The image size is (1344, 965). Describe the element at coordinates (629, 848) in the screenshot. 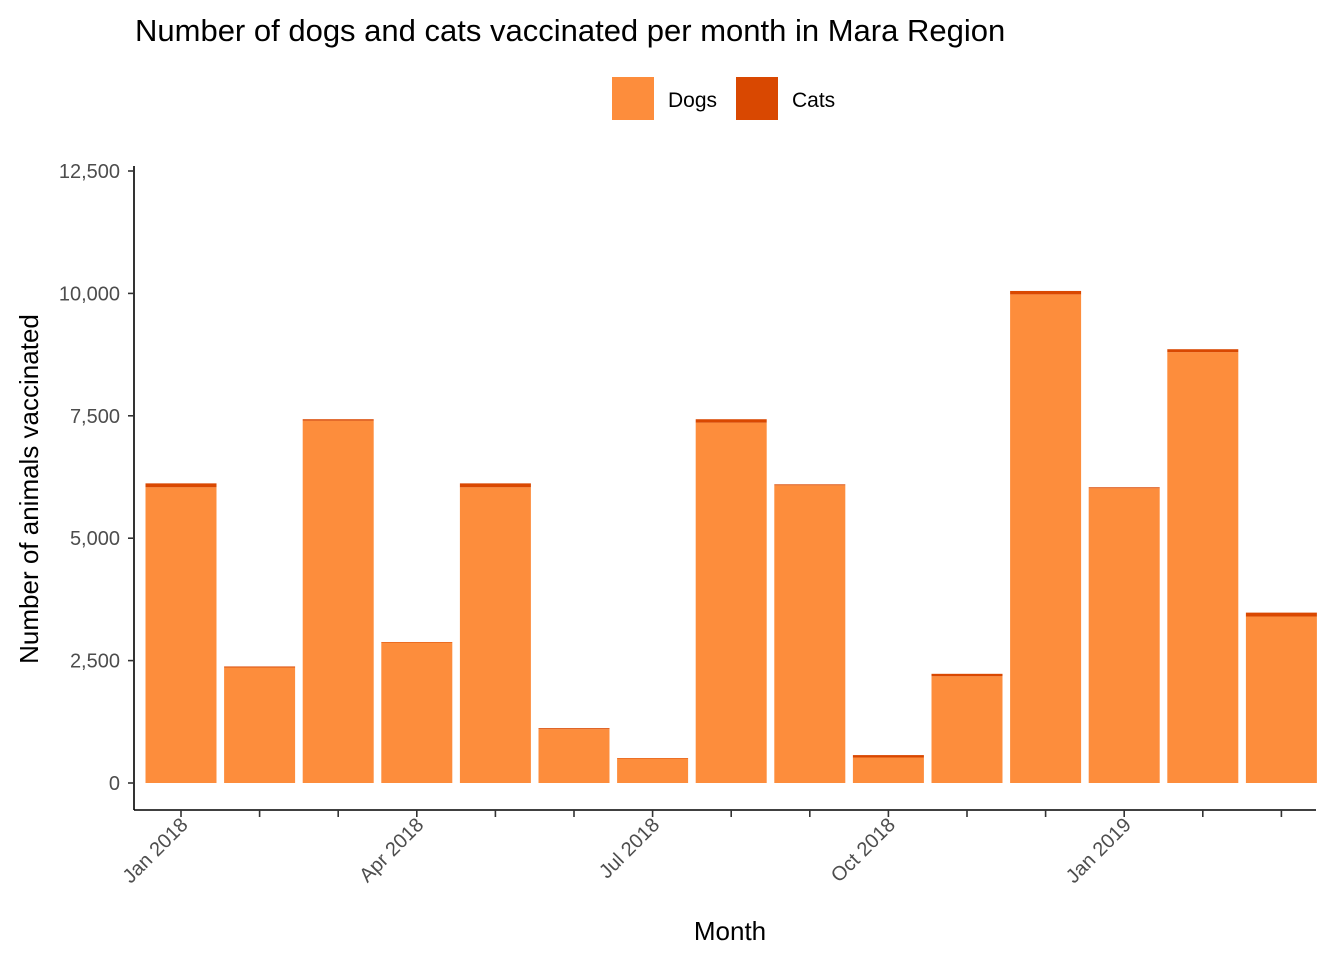

I see `x-tick-label: Jul 2018` at that location.